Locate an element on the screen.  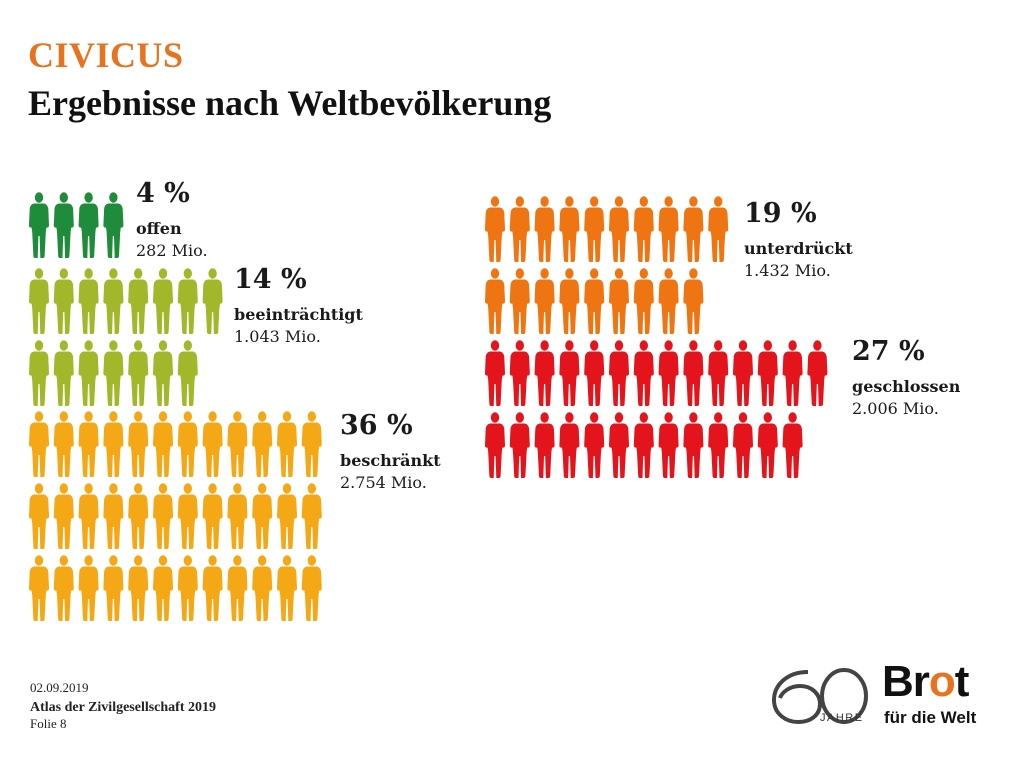
percent-label-offen: 4 % is located at coordinates (163, 193).